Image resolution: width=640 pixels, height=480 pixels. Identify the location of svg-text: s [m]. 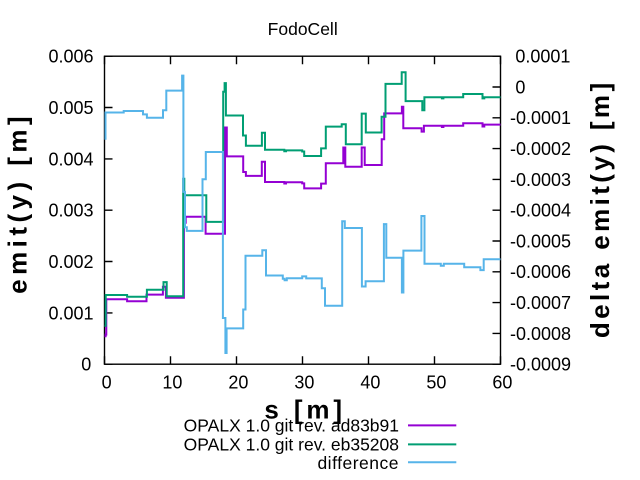
(305, 410).